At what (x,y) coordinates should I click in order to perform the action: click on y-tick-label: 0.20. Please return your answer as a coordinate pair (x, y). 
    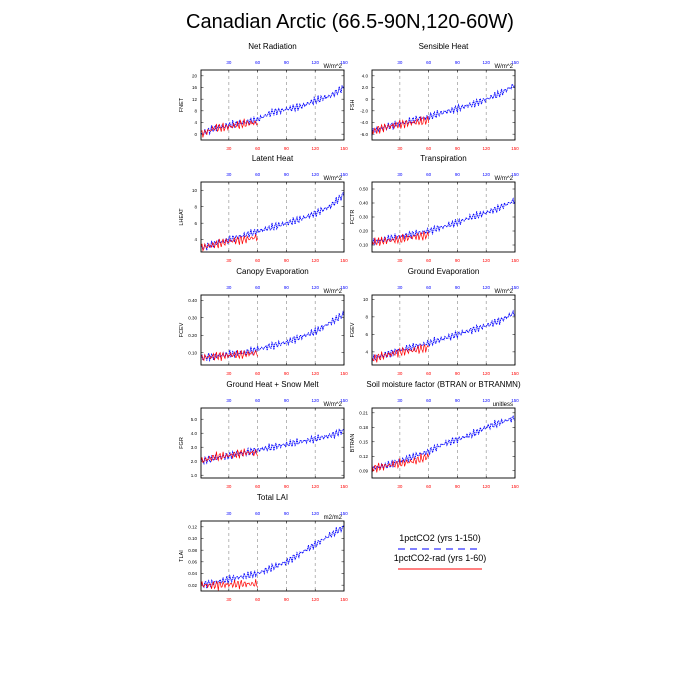
    Looking at the image, I should click on (363, 231).